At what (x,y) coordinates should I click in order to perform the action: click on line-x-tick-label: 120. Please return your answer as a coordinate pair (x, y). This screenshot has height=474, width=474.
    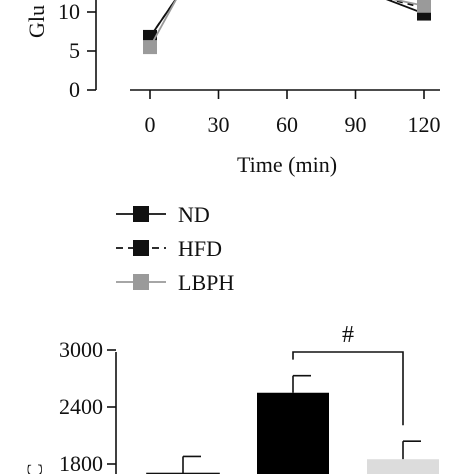
    Looking at the image, I should click on (424, 124).